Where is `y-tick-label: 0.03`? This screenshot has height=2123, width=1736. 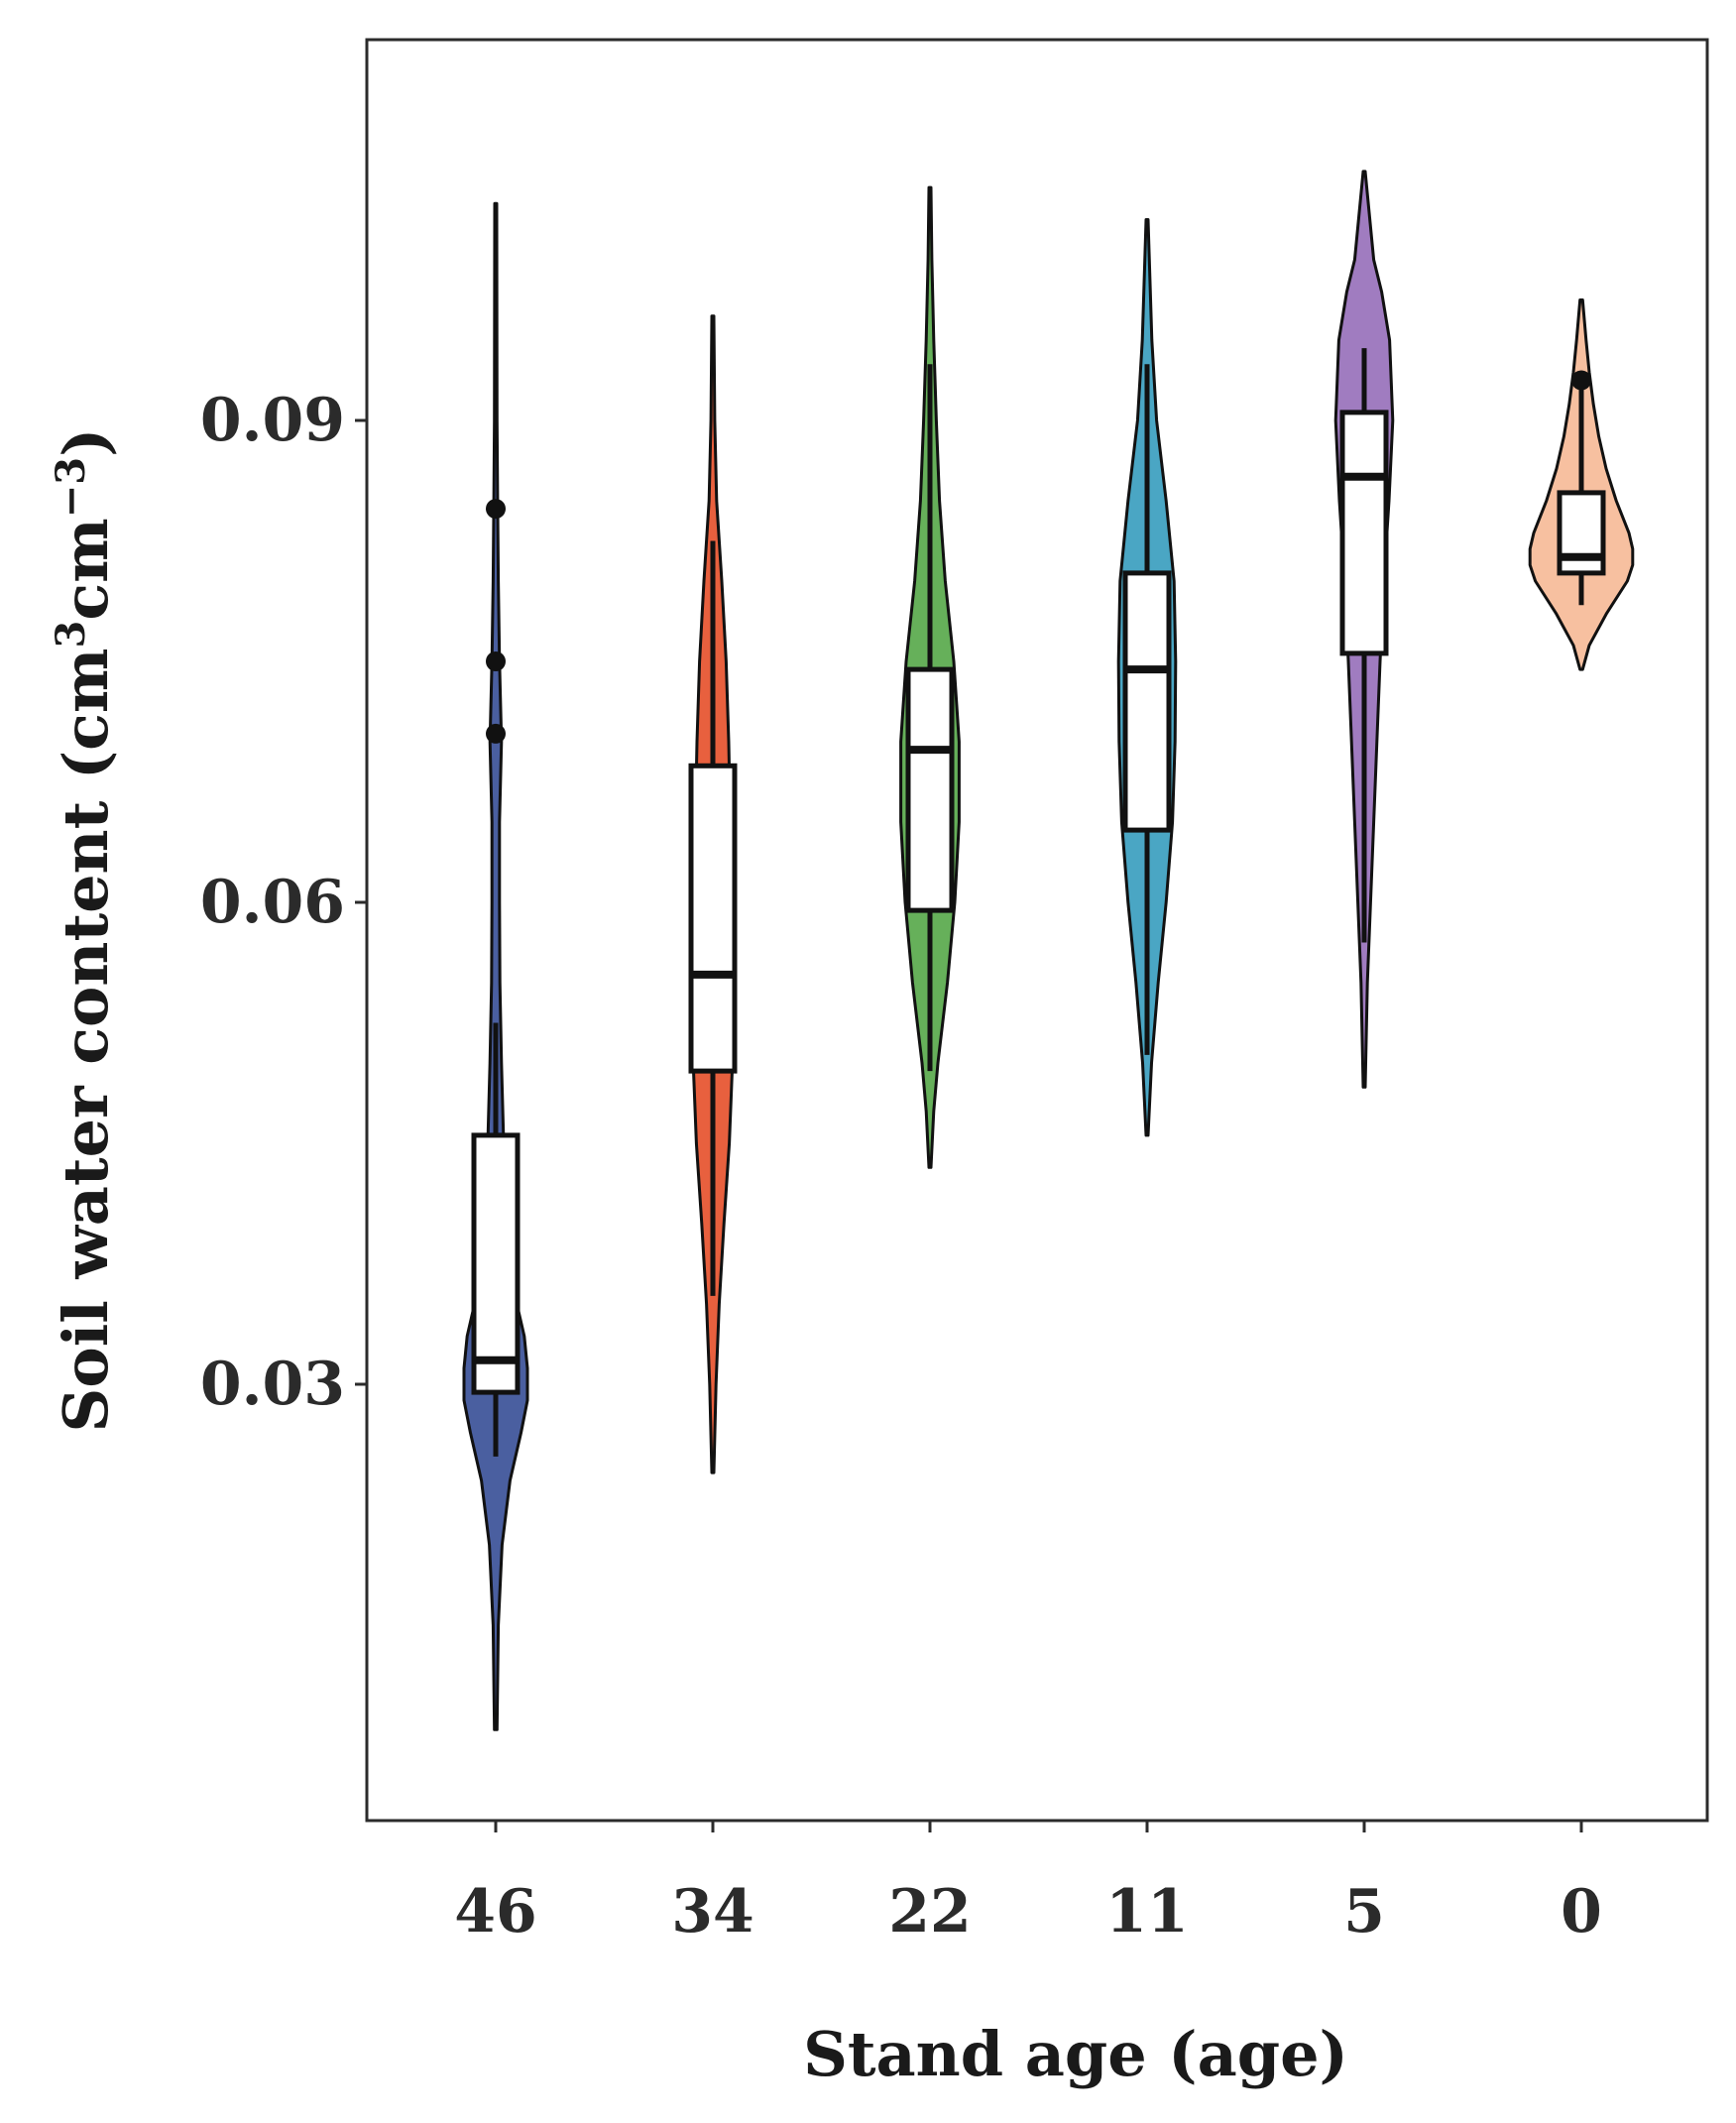
y-tick-label: 0.03 is located at coordinates (272, 1384).